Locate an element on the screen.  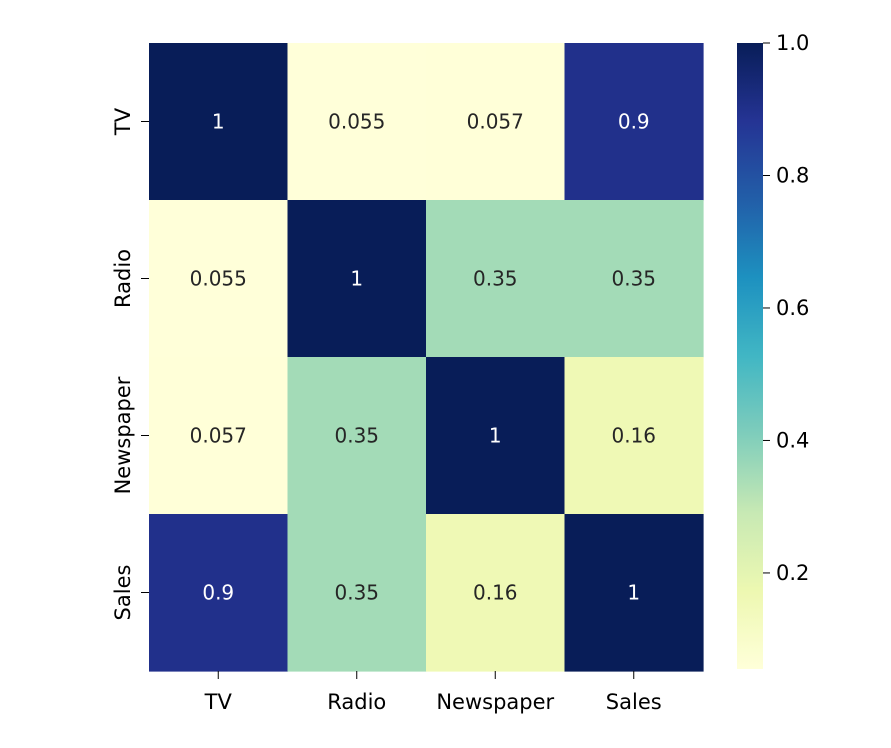
heatmap-cell-newspaper-radio is located at coordinates (357, 436).